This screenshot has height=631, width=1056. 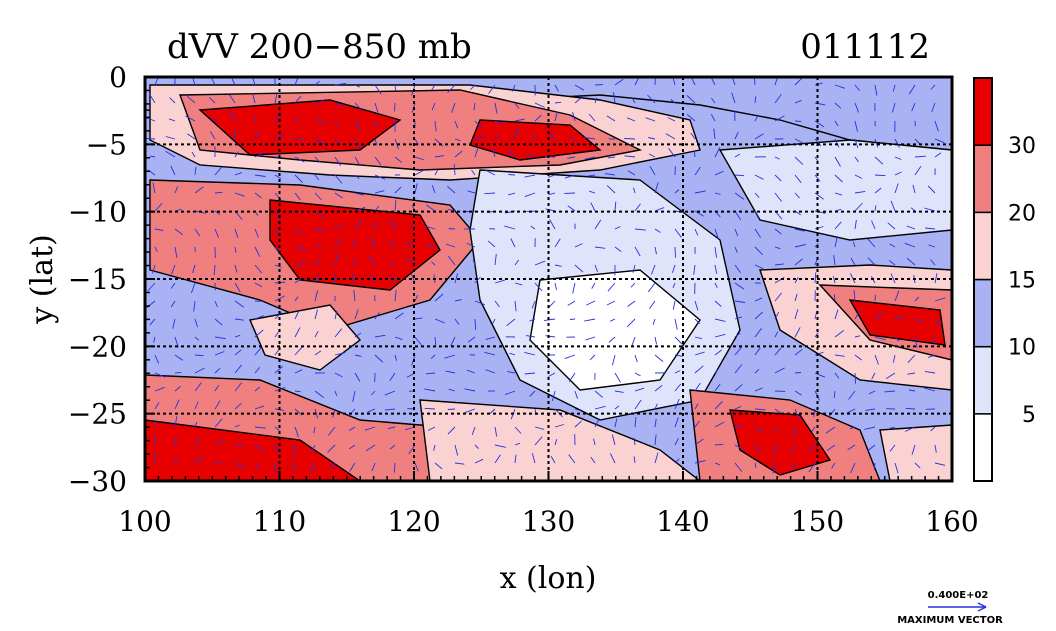 I want to click on x-tick-label: 110, so click(x=279, y=521).